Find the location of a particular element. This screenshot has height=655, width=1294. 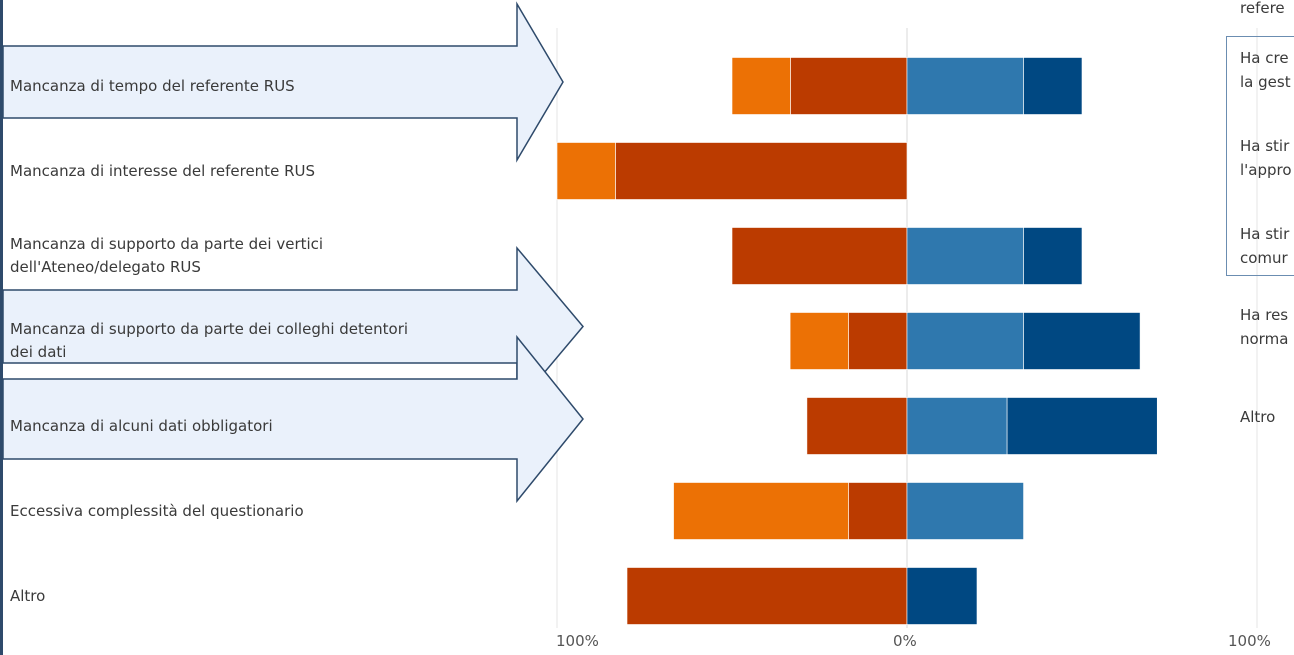

right-panel-highlight-box is located at coordinates (1260, 156).